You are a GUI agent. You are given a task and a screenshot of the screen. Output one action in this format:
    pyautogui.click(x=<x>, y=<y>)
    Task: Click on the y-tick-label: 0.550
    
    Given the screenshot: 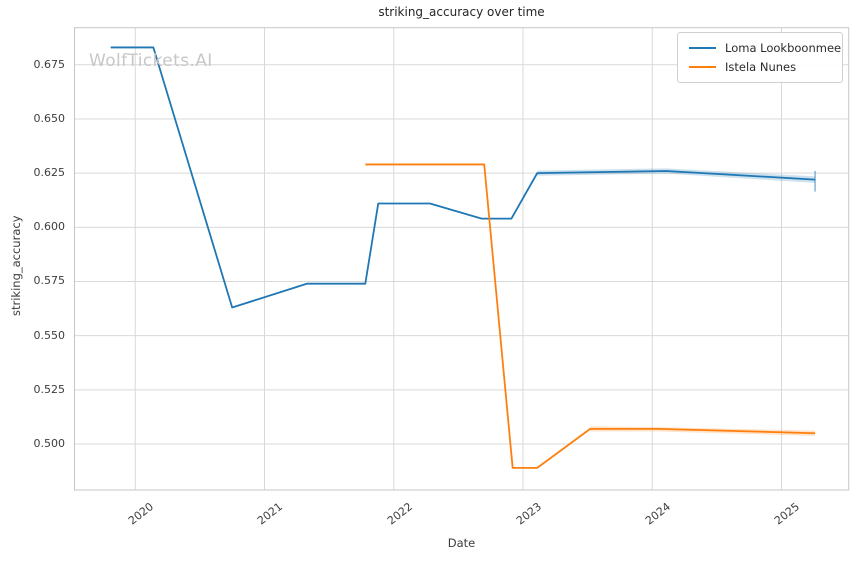 What is the action you would take?
    pyautogui.click(x=49, y=335)
    